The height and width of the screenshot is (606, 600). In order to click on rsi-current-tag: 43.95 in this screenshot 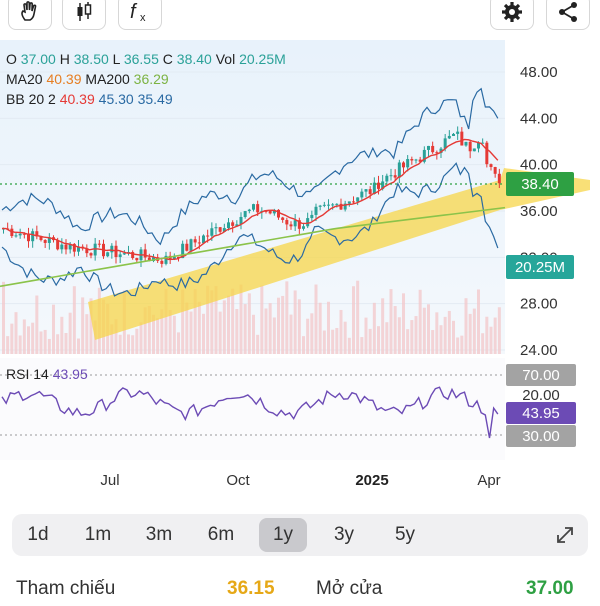, I will do `click(541, 413)`.